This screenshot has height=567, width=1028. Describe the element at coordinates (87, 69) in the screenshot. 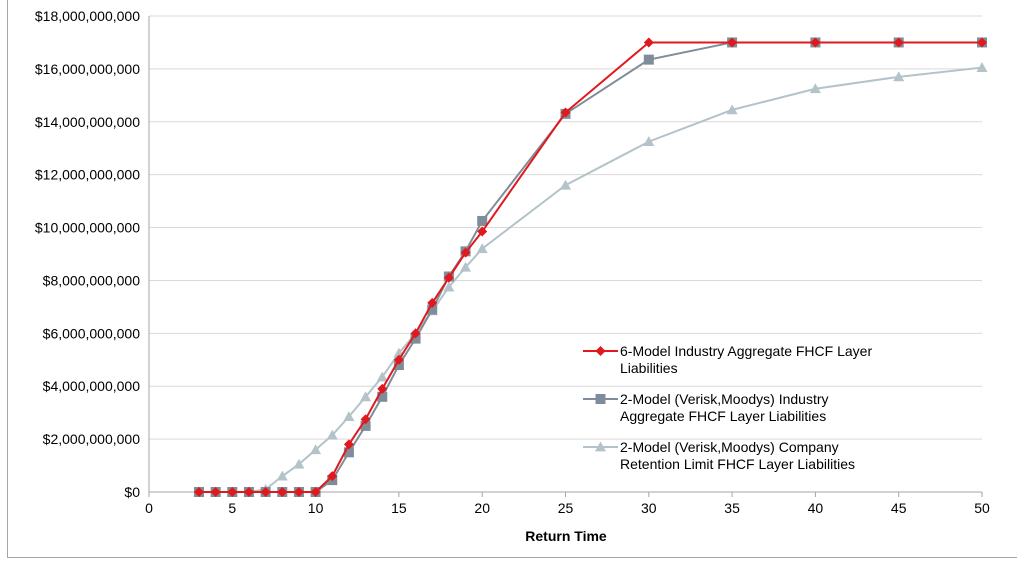

I see `y-tick-label: $16,000,000,000` at that location.